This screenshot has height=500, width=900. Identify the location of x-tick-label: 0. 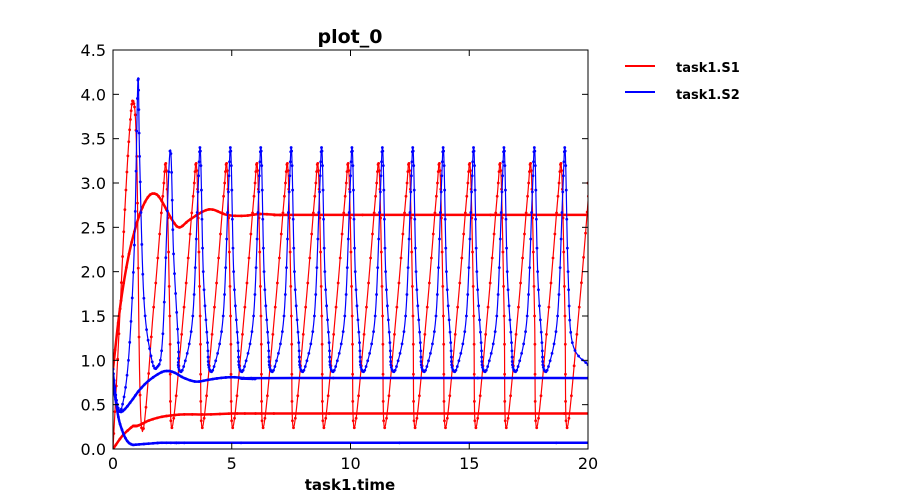
(113, 463).